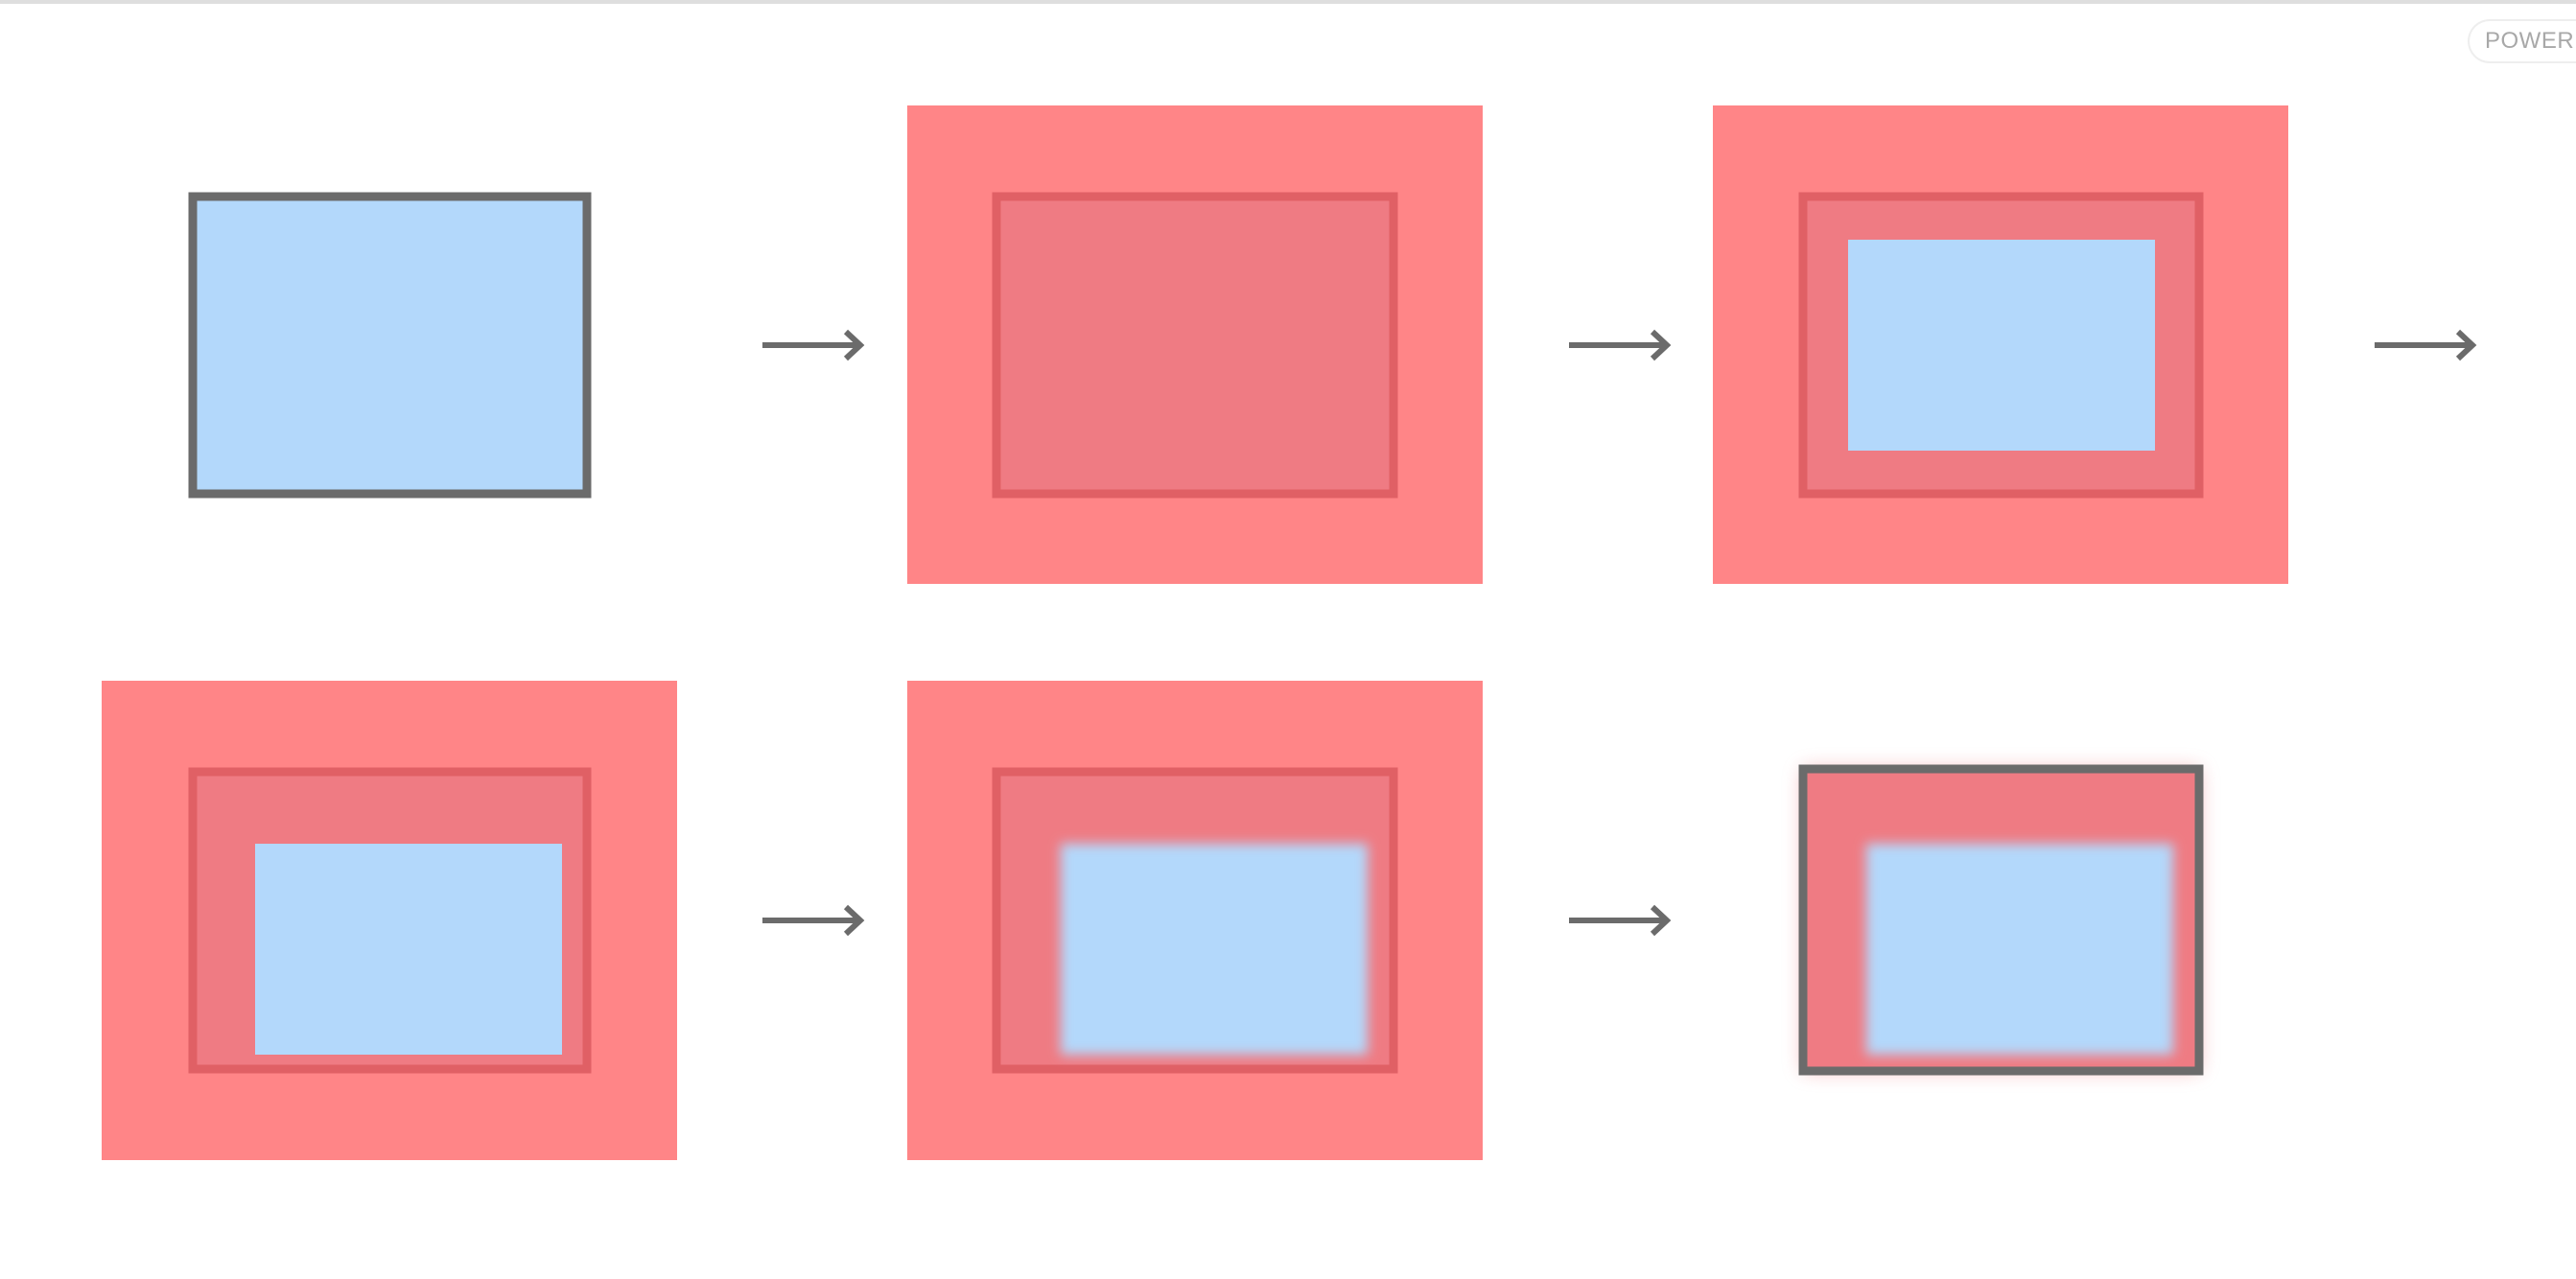 The height and width of the screenshot is (1279, 2576). Describe the element at coordinates (1288, 2) in the screenshot. I see `top-rule` at that location.